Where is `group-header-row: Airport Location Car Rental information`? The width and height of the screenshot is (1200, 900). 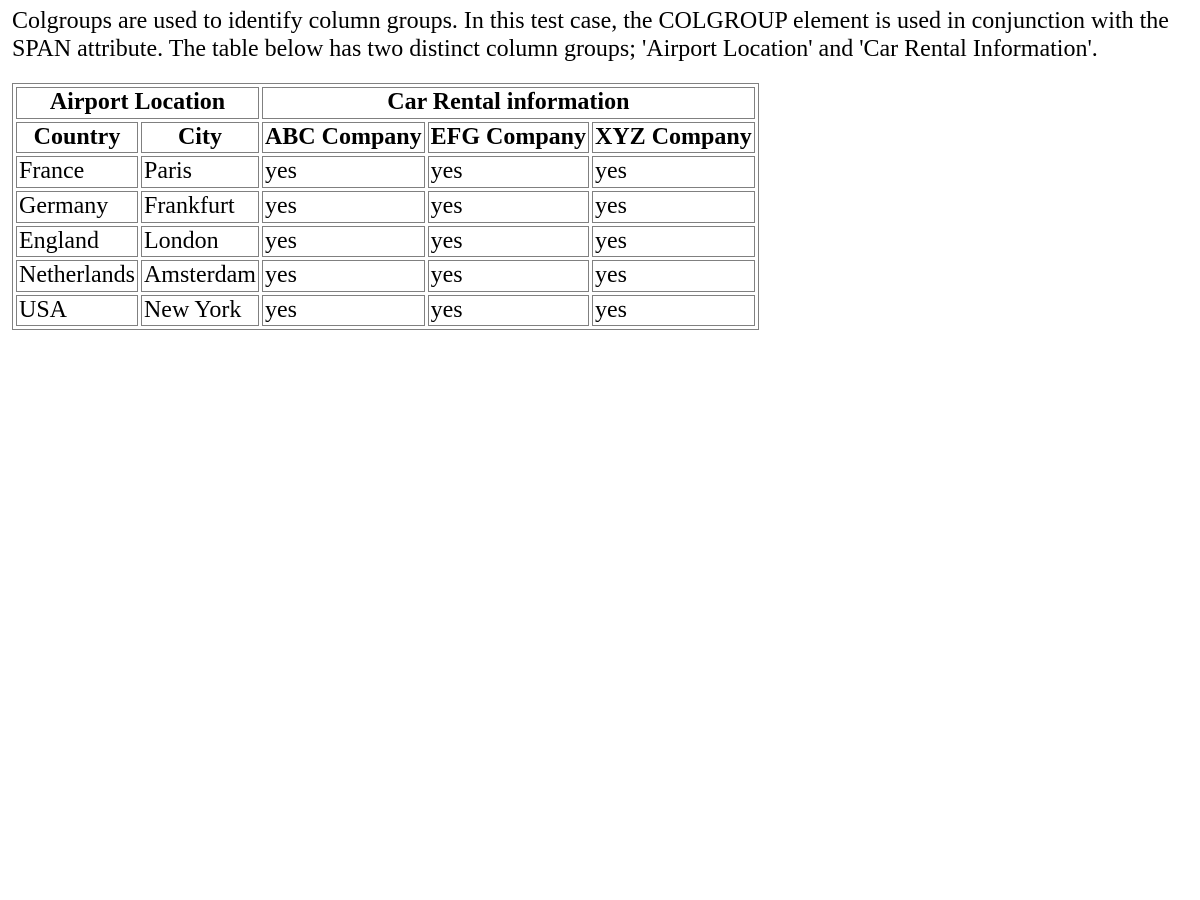 group-header-row: Airport Location Car Rental information is located at coordinates (385, 103).